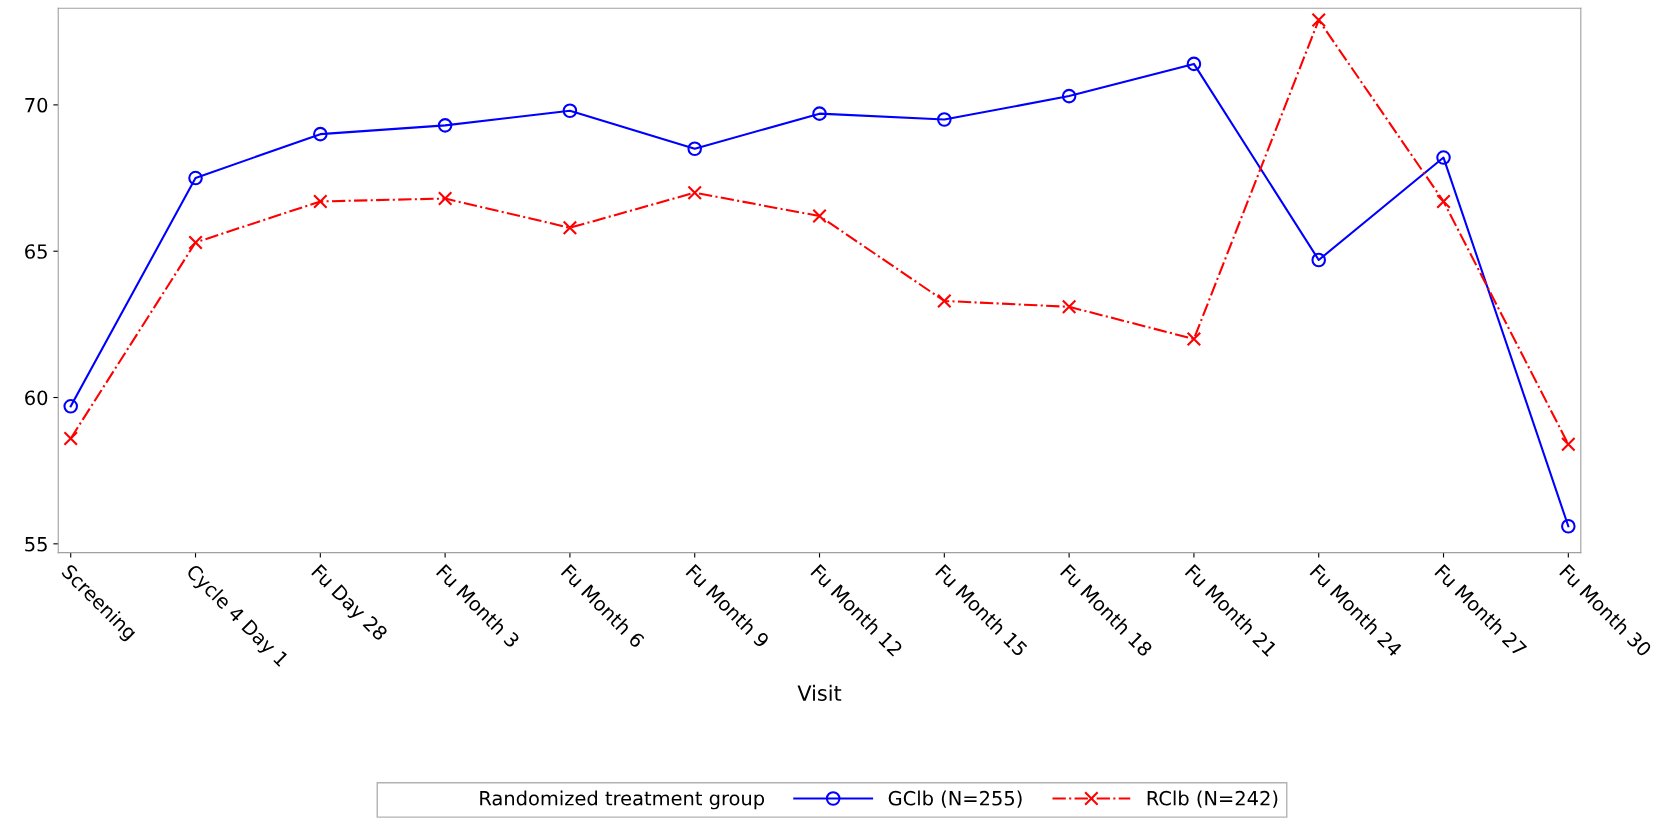 The width and height of the screenshot is (1664, 831). I want to click on y-tick-label: 65, so click(36, 251).